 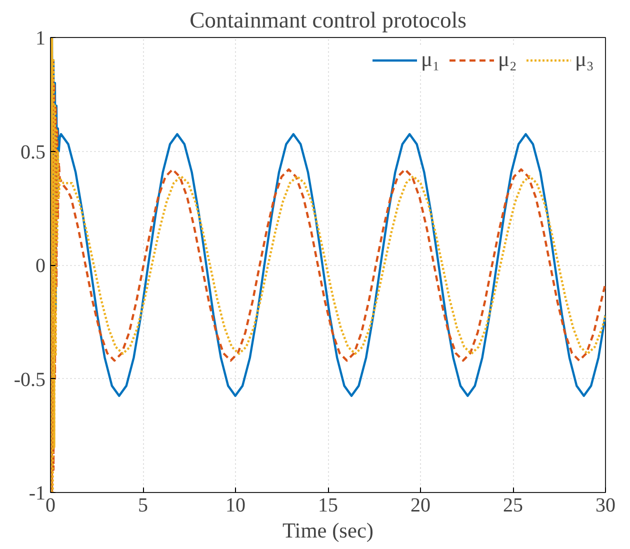 What do you see at coordinates (41, 266) in the screenshot?
I see `y-tick-label: 0` at bounding box center [41, 266].